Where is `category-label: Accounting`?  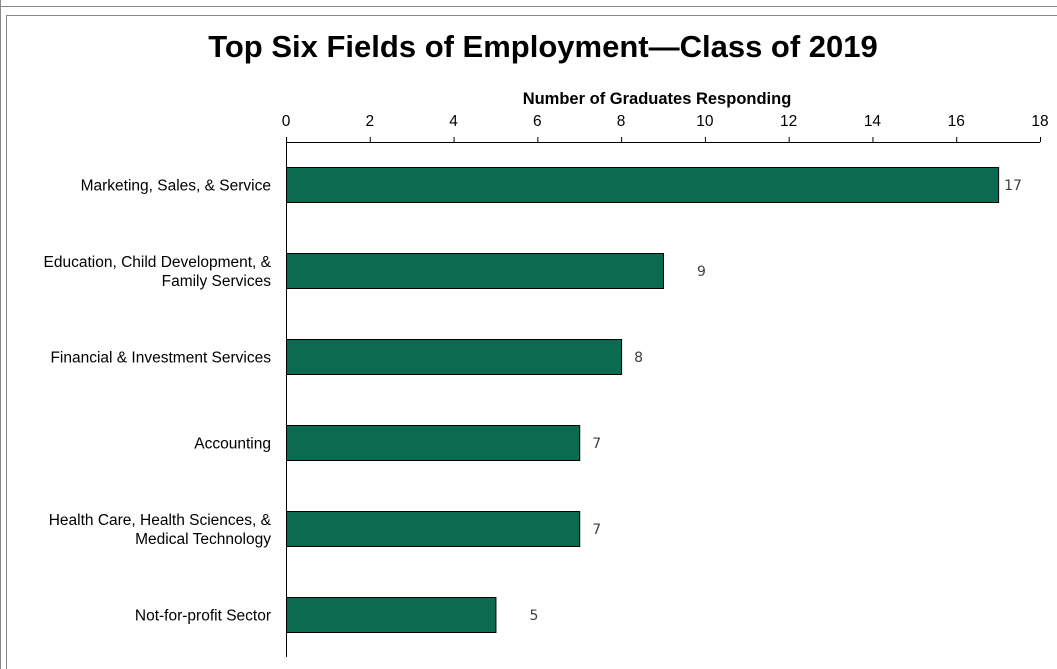 category-label: Accounting is located at coordinates (232, 444).